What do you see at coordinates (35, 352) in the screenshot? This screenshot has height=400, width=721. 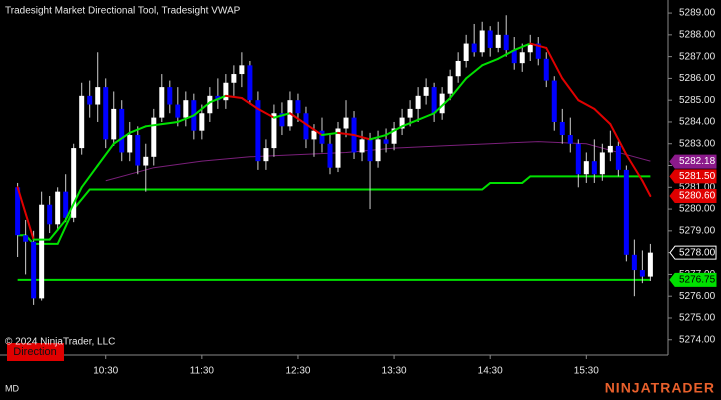 I see `direction-box` at bounding box center [35, 352].